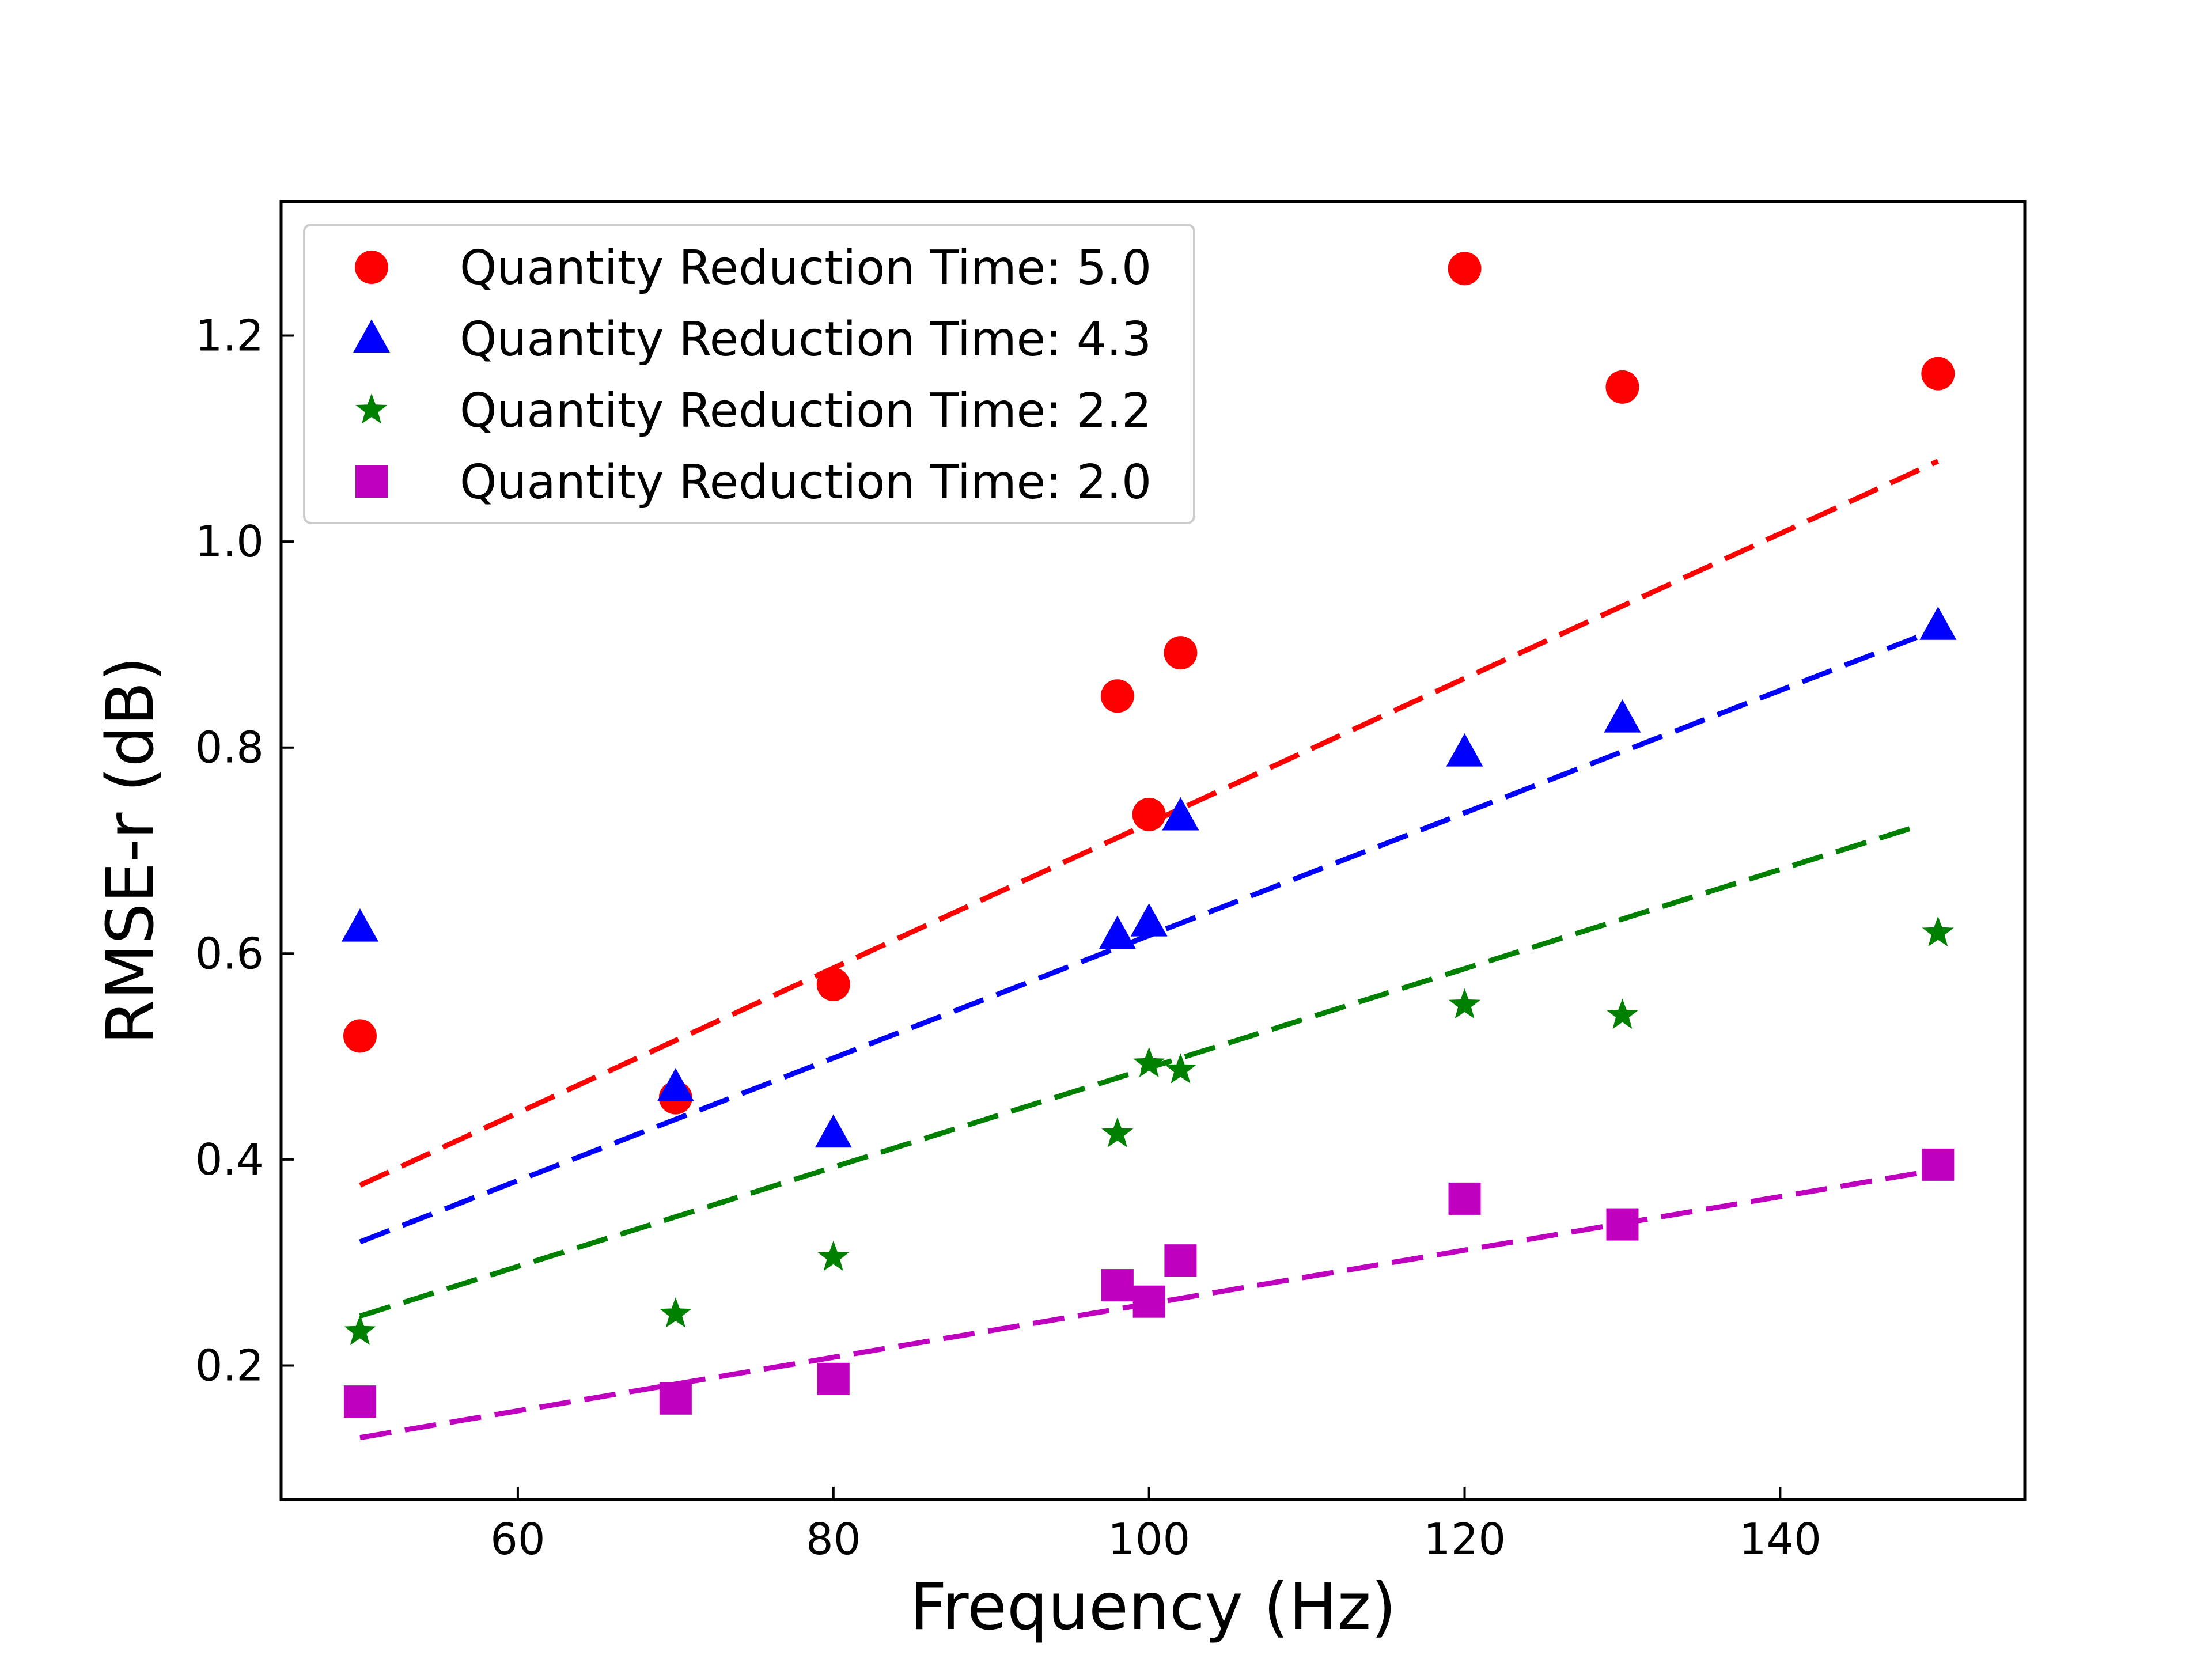 Image resolution: width=2212 pixels, height=1659 pixels. Describe the element at coordinates (517, 1539) in the screenshot. I see `x-tick-label: 60` at that location.